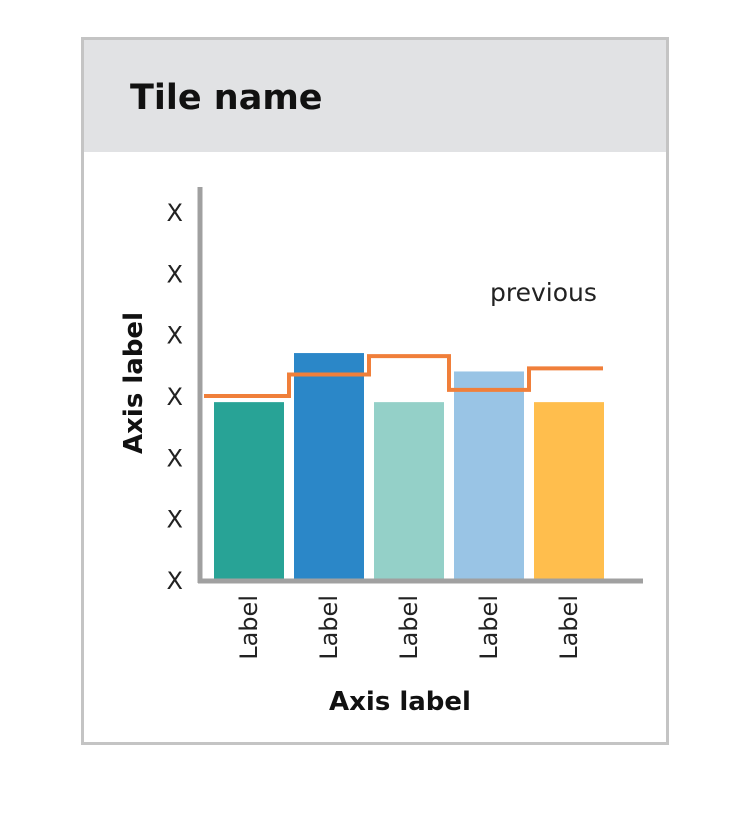 Image resolution: width=750 pixels, height=830 pixels. Describe the element at coordinates (400, 702) in the screenshot. I see `x-axis-title: Axis label` at that location.